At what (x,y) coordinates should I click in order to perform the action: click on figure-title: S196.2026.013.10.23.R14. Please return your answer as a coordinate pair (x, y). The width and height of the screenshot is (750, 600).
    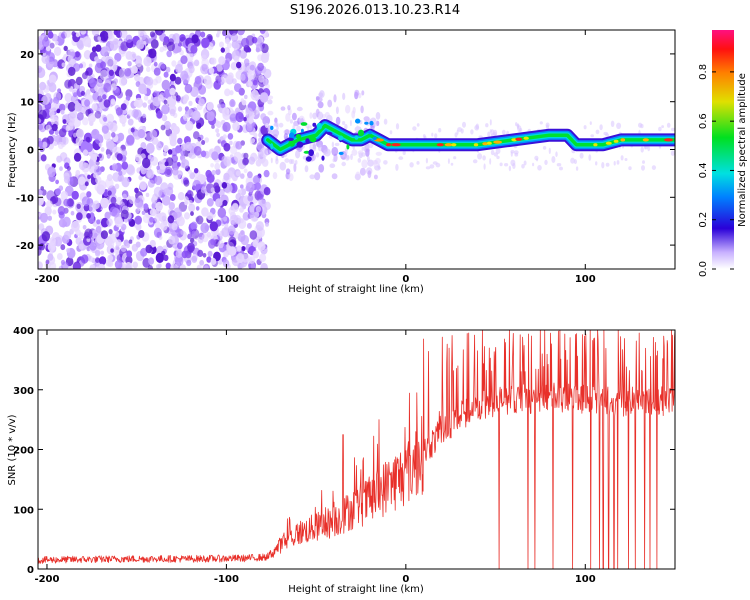
    Looking at the image, I should click on (375, 10).